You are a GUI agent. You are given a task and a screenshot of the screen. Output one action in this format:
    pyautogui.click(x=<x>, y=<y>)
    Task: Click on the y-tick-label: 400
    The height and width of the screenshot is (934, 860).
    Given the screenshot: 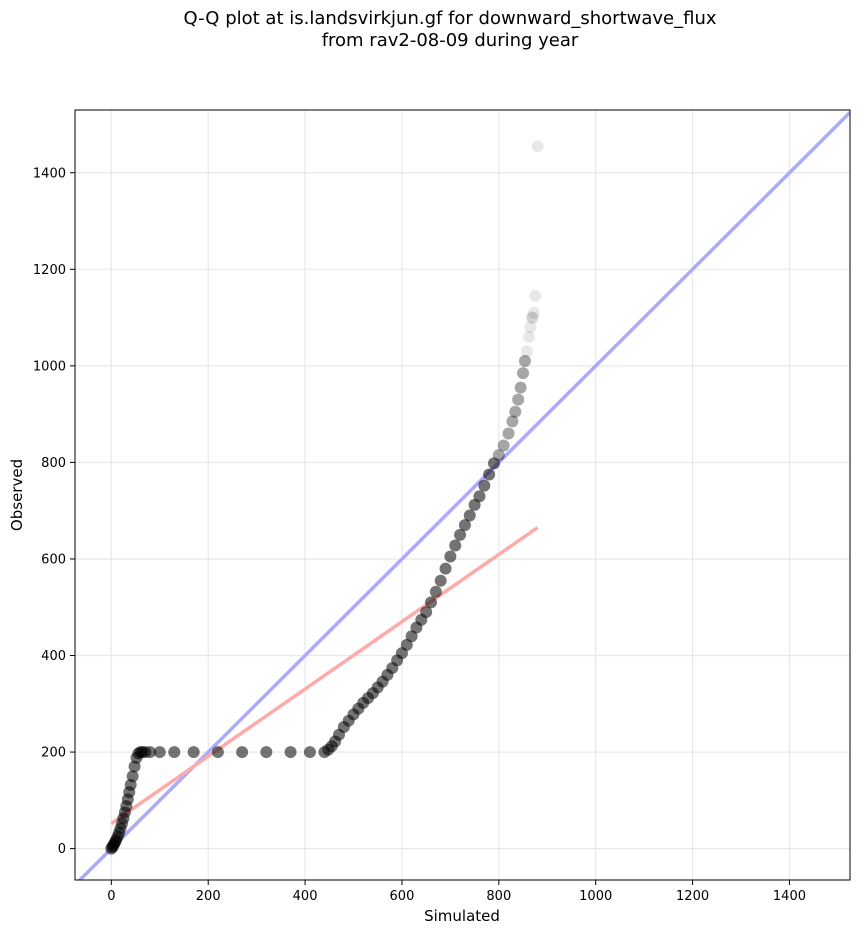 What is the action you would take?
    pyautogui.click(x=53, y=656)
    